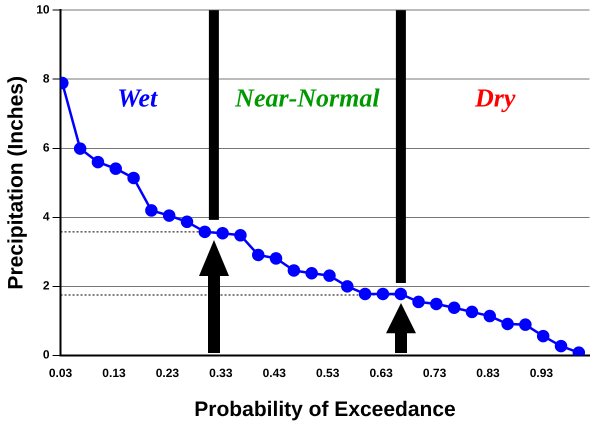  Describe the element at coordinates (168, 373) in the screenshot. I see `x-tick-label: 0.23` at that location.